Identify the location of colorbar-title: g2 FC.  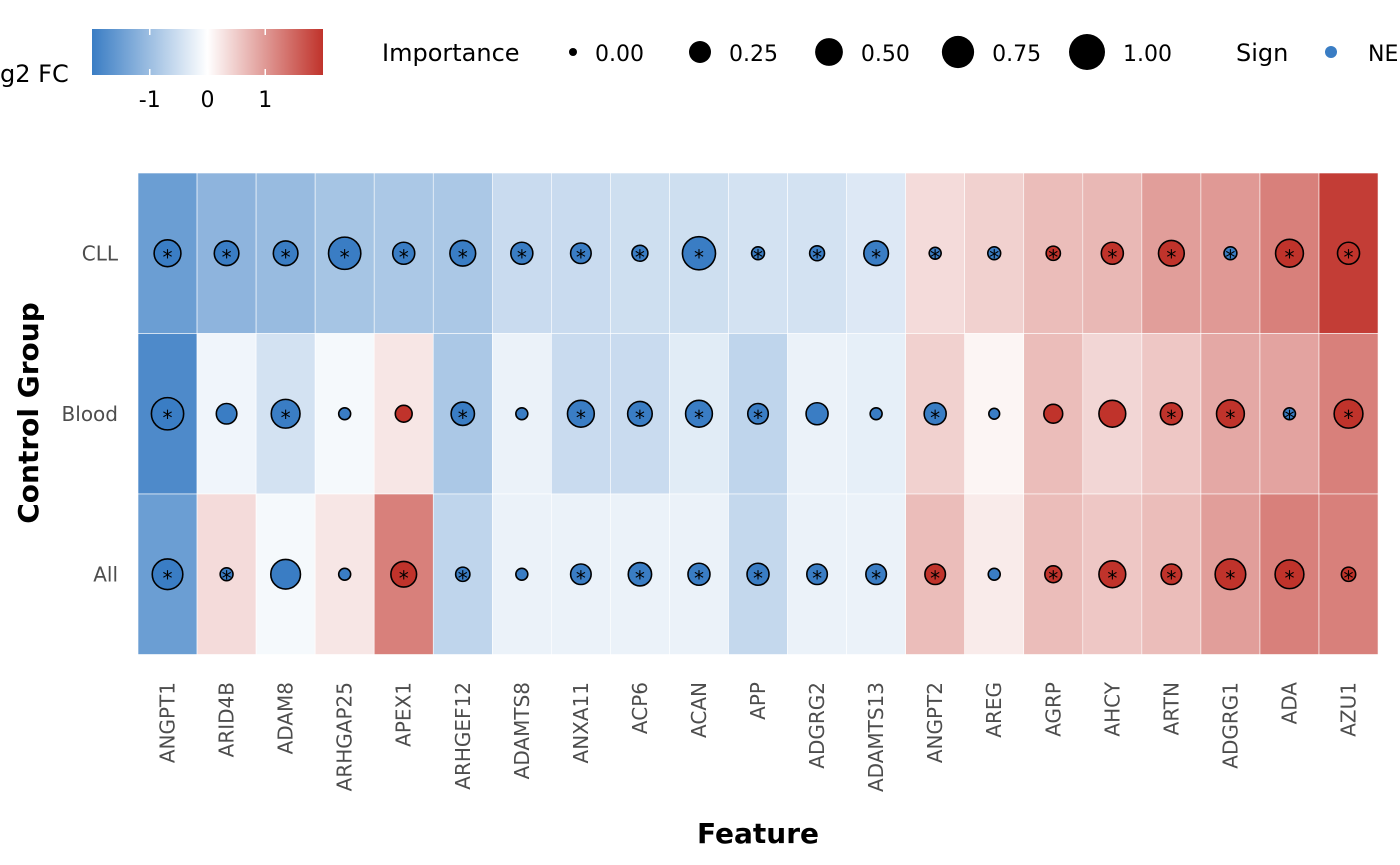
(34, 74).